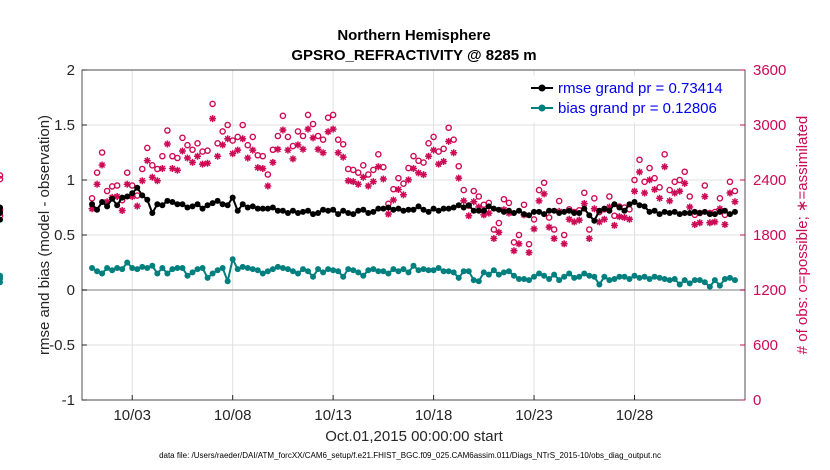 This screenshot has height=470, width=830. Describe the element at coordinates (413, 35) in the screenshot. I see `chart-title: Northern Hemisphere` at that location.